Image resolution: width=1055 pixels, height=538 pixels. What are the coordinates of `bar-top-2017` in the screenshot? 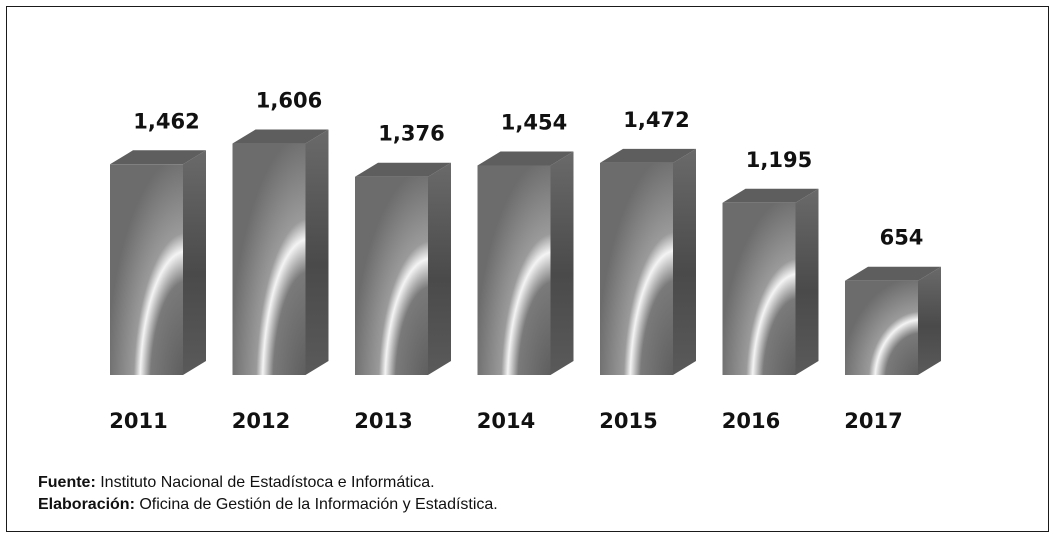 It's located at (893, 273).